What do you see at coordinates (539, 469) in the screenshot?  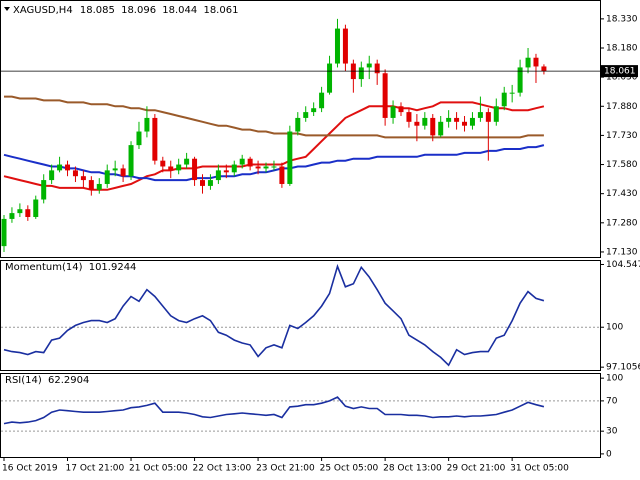 I see `x-tick-label: 31 Oct 05:00` at bounding box center [539, 469].